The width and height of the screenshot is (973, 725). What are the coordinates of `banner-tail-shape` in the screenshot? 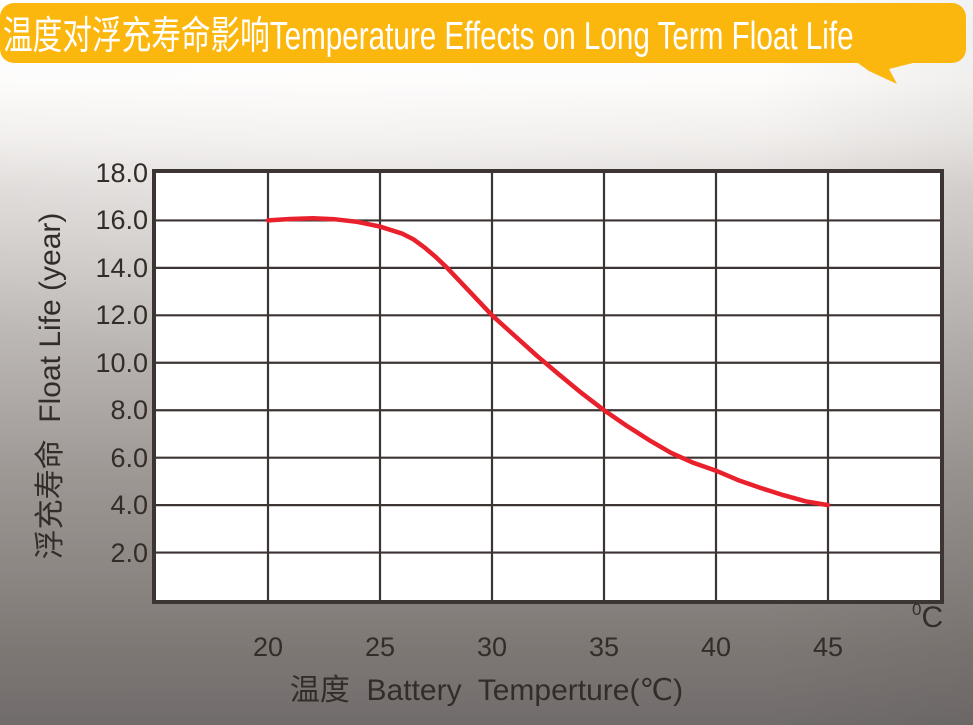 It's located at (888, 72).